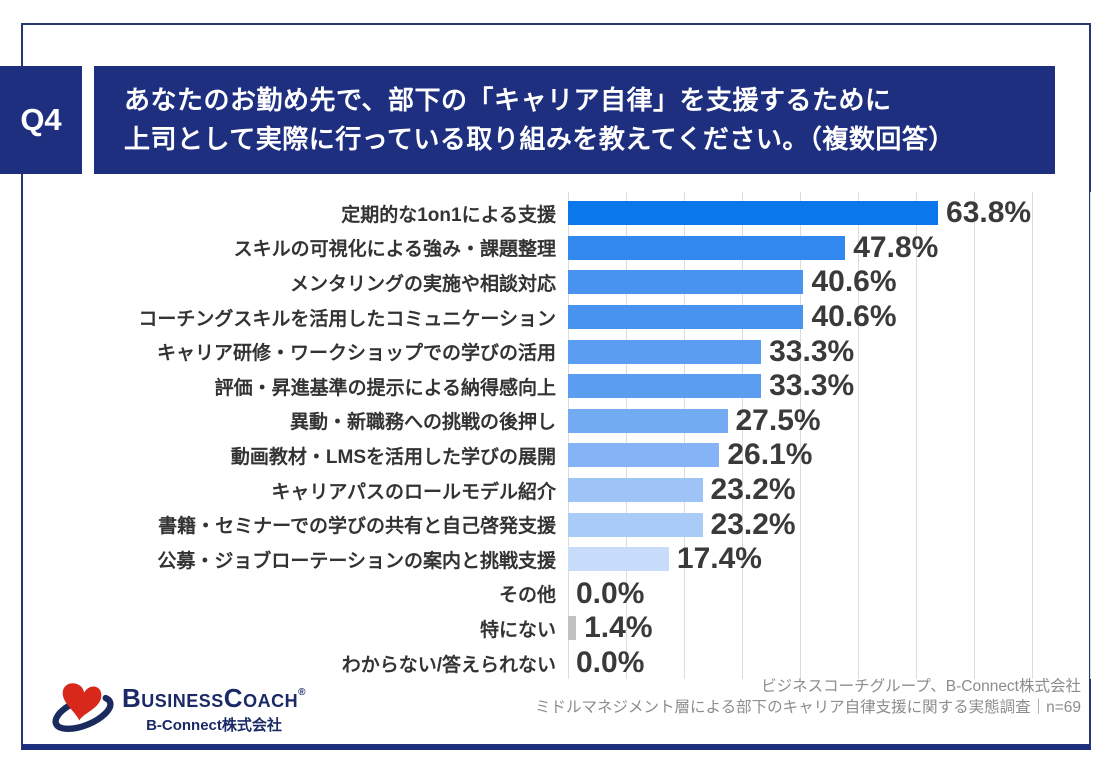 The width and height of the screenshot is (1109, 767). Describe the element at coordinates (347, 319) in the screenshot. I see `category-label: コーチングスキルを活用したコミュニケーション` at that location.